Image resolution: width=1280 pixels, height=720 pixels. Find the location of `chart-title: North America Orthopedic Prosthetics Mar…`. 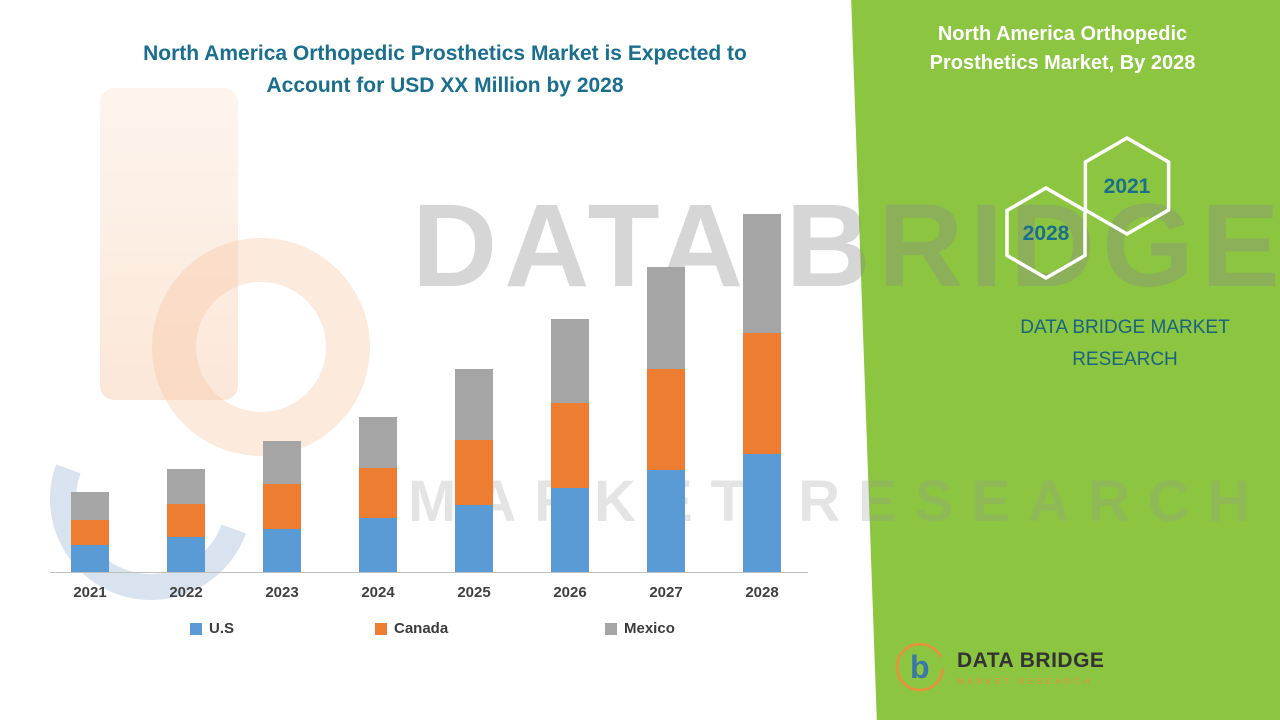

chart-title: North America Orthopedic Prosthetics Mar… is located at coordinates (445, 69).